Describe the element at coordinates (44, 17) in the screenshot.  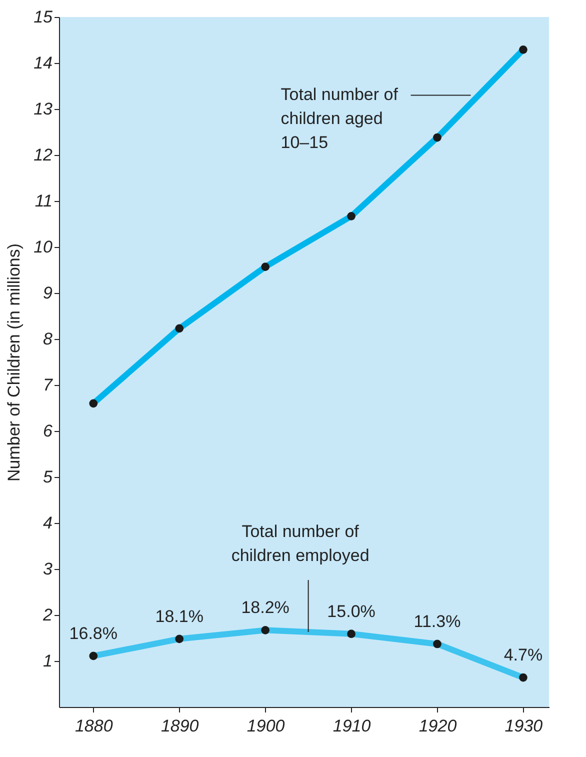
I see `y-tick-label: 15` at that location.